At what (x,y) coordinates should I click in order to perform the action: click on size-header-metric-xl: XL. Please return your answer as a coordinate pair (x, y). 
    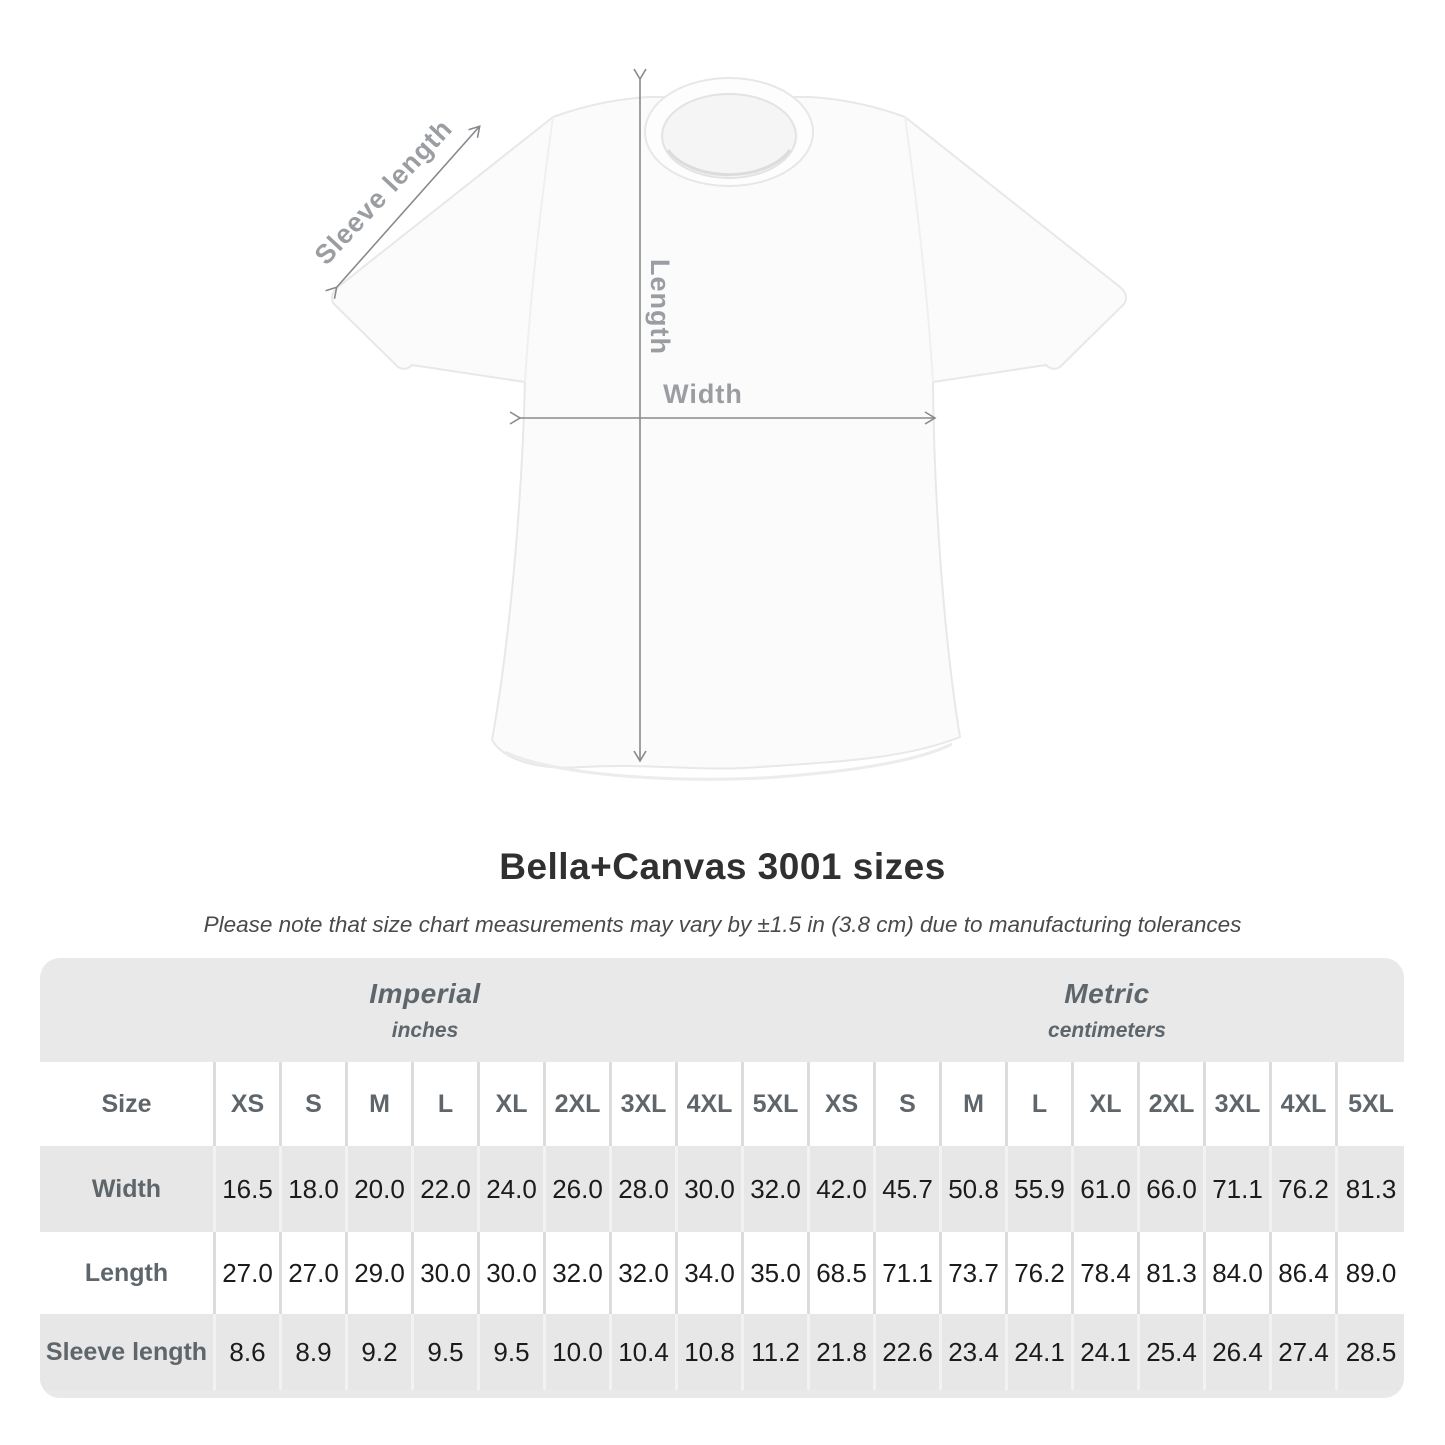
    Looking at the image, I should click on (1107, 1104).